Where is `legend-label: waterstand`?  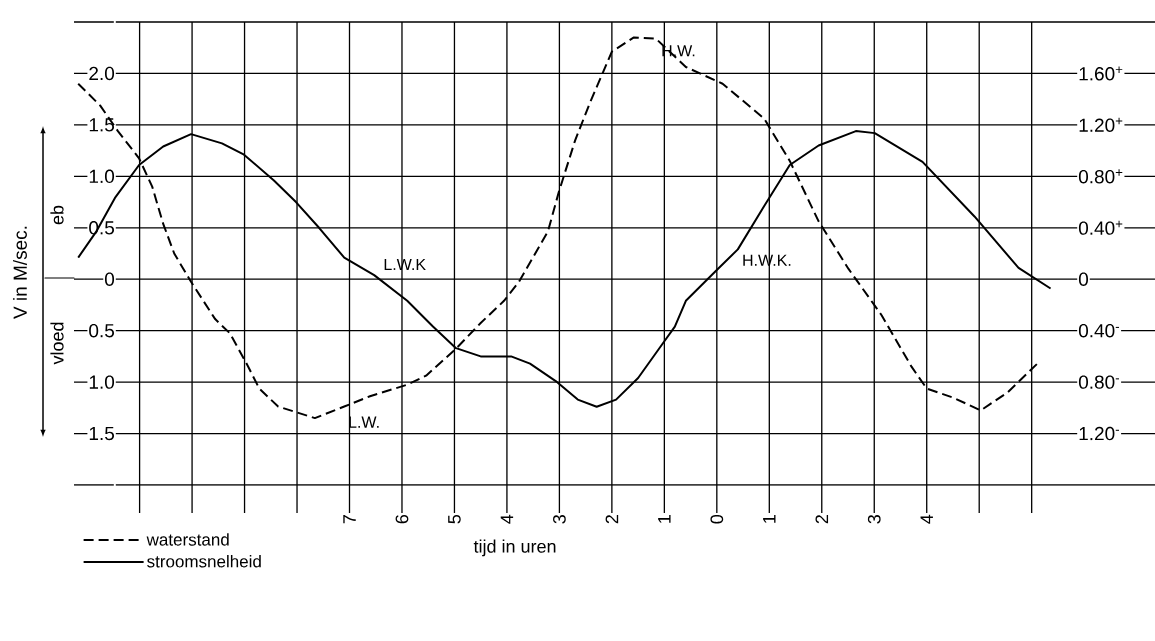 legend-label: waterstand is located at coordinates (187, 539).